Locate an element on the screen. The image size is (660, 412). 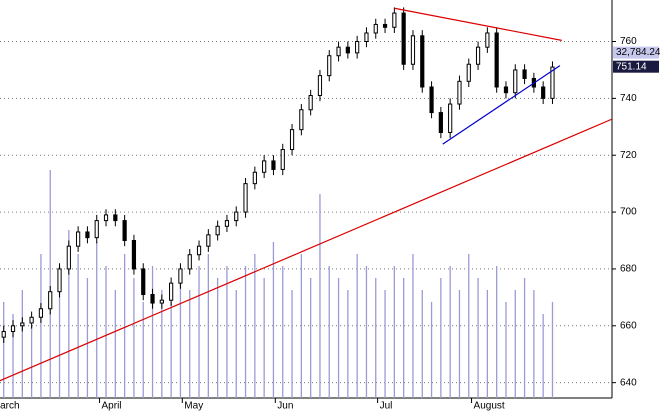
y-tick-label: 740 is located at coordinates (628, 98).